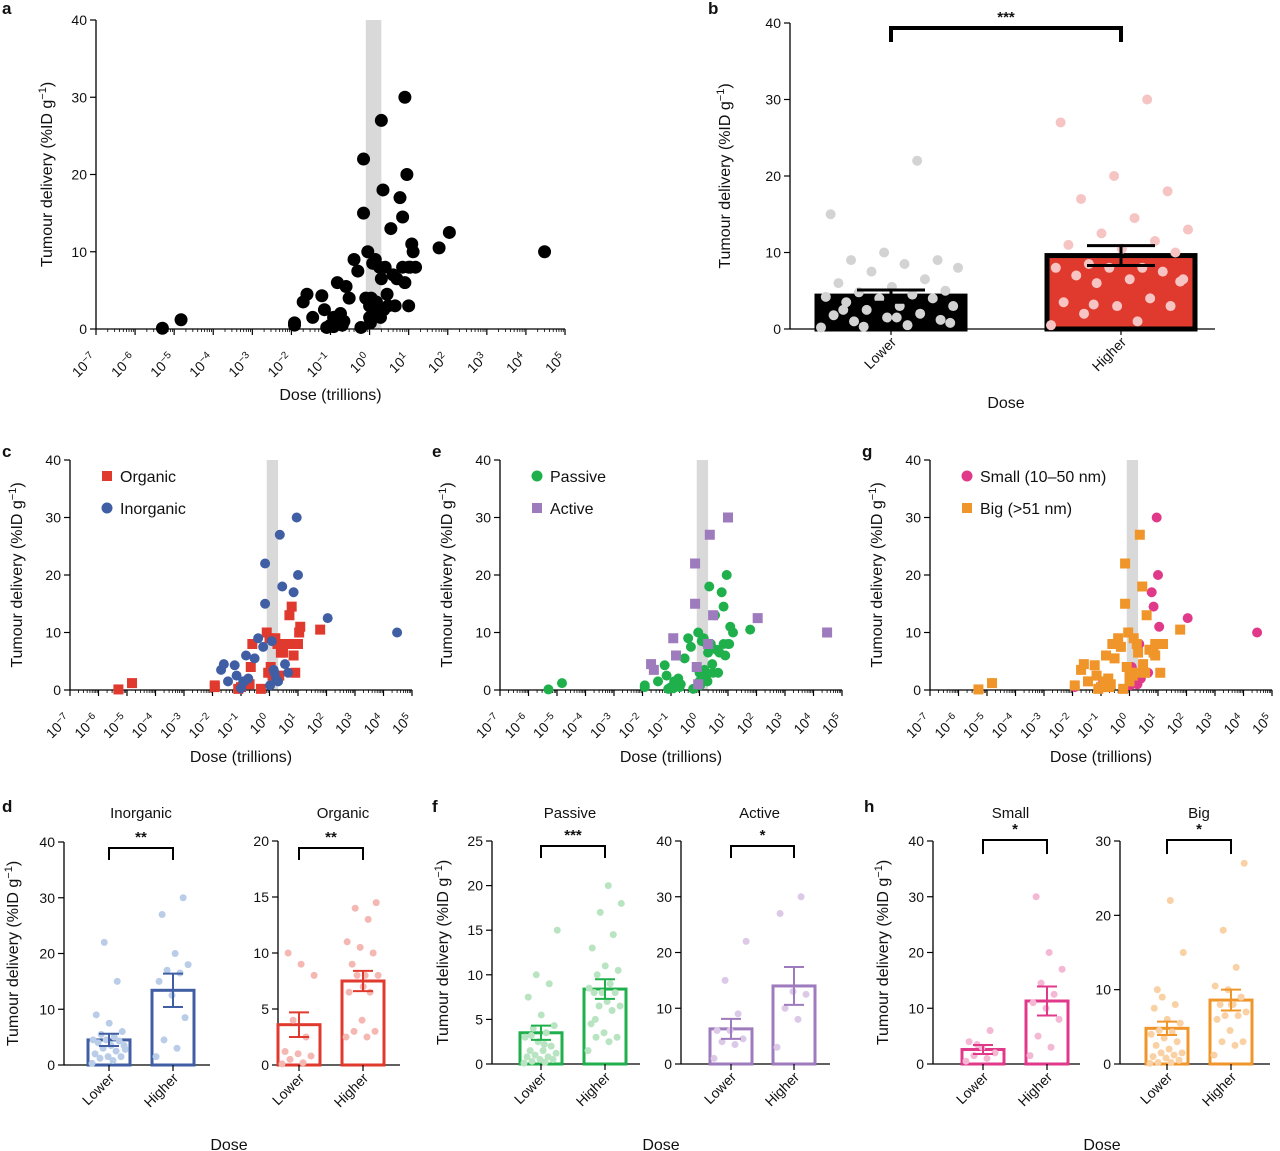 The image size is (1280, 1151). Describe the element at coordinates (13, 863) in the screenshot. I see `chart-d1-ylabel-close: )` at that location.